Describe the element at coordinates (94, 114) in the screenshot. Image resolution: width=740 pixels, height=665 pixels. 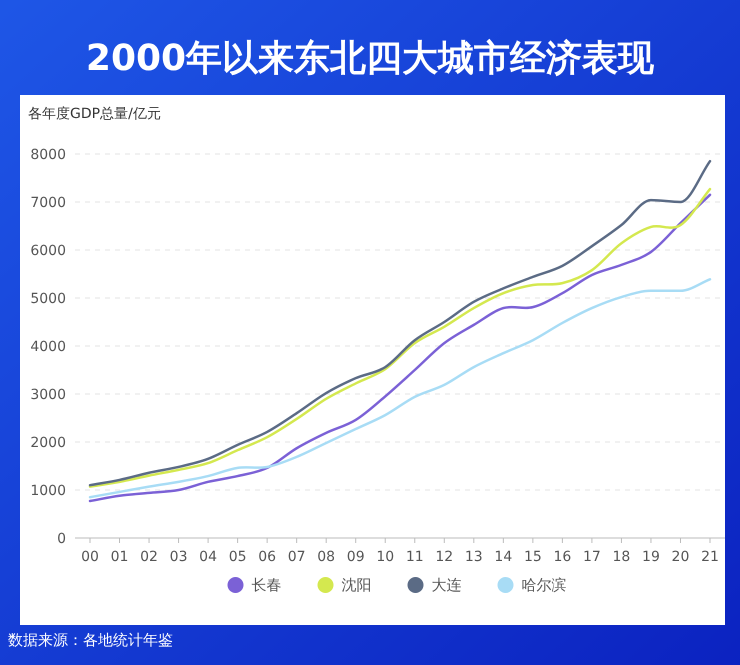
I see `y-axis-title: 各年度GDP总量/亿元` at that location.